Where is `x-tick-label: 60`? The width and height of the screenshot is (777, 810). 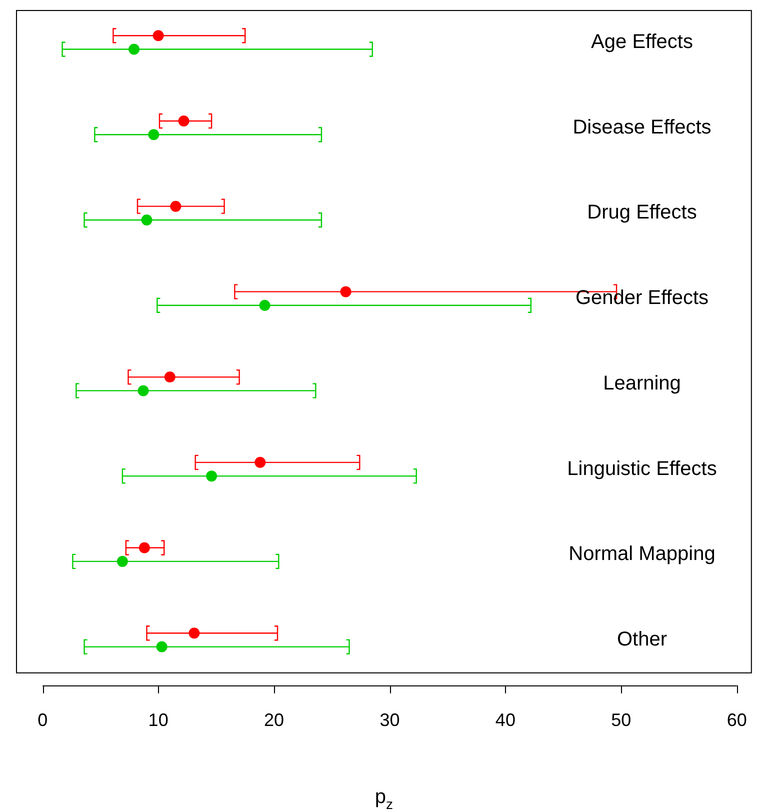 x-tick-label: 60 is located at coordinates (736, 720).